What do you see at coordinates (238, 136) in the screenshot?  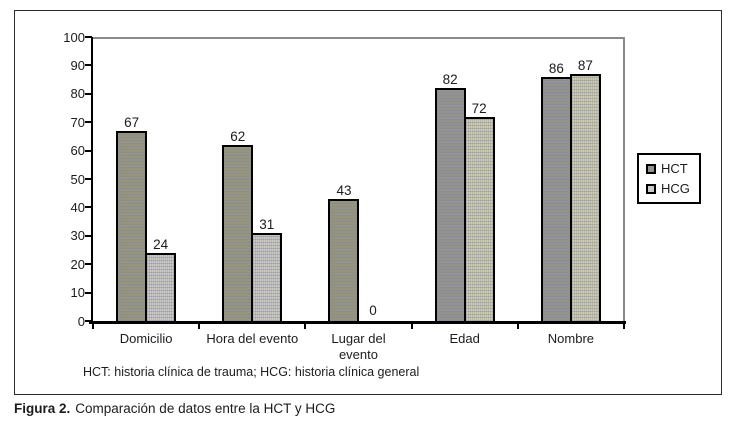 I see `bar-value-label: 62` at bounding box center [238, 136].